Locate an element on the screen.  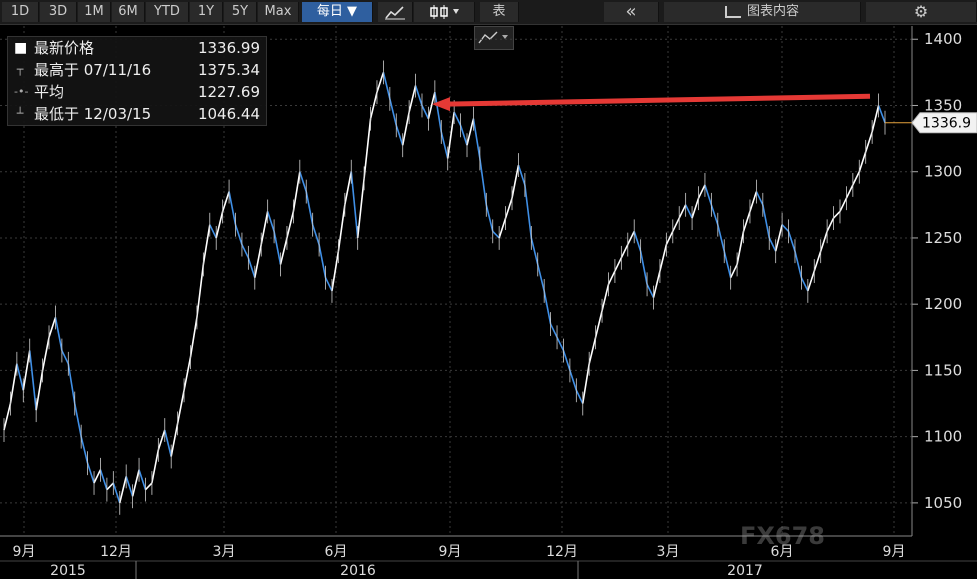
legend-avg-row: -•- 平均 1227.69 is located at coordinates (137, 92).